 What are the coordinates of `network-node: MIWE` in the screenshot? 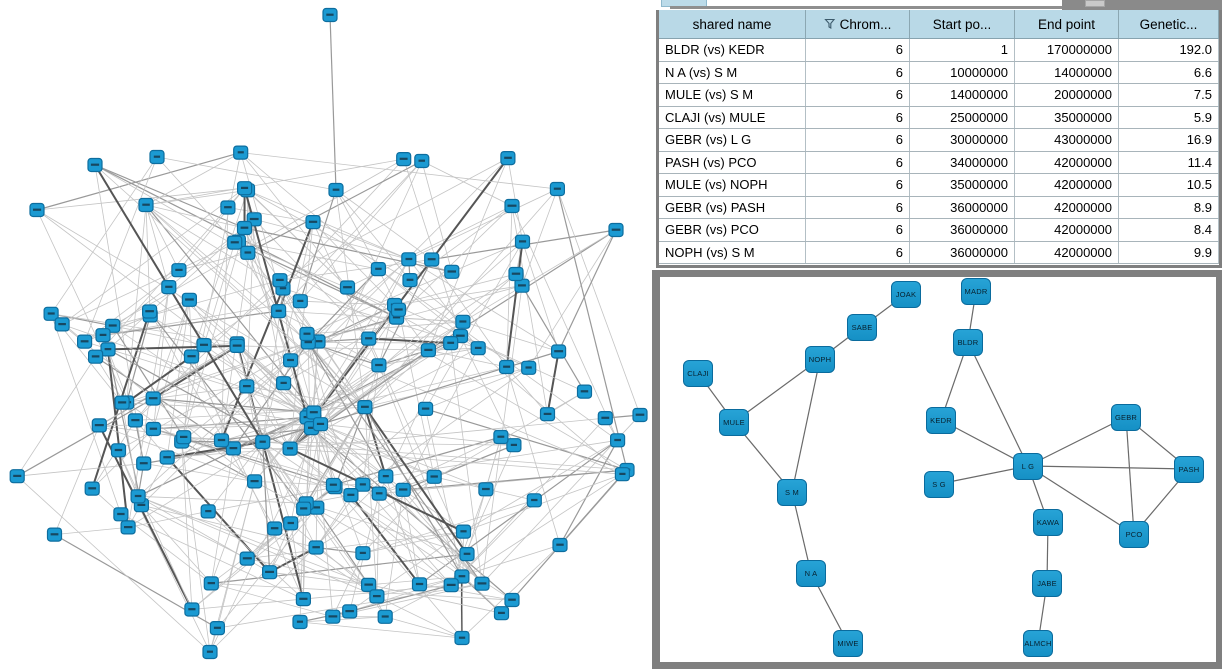 It's located at (848, 643).